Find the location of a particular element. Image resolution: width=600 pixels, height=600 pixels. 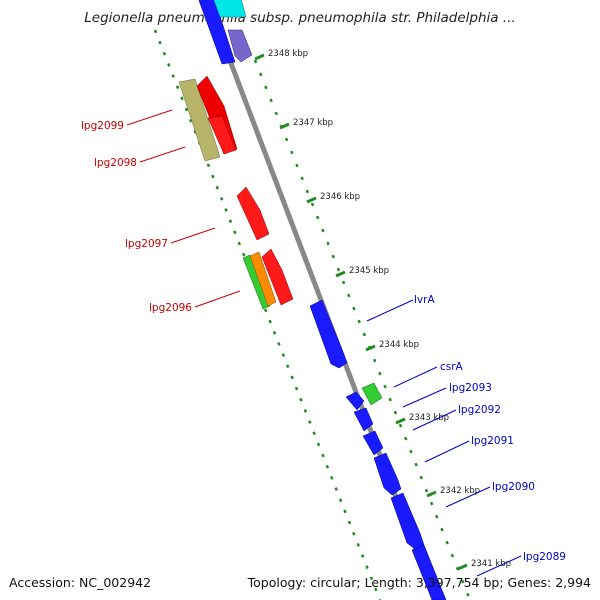

feature-csrA is located at coordinates (372, 394).